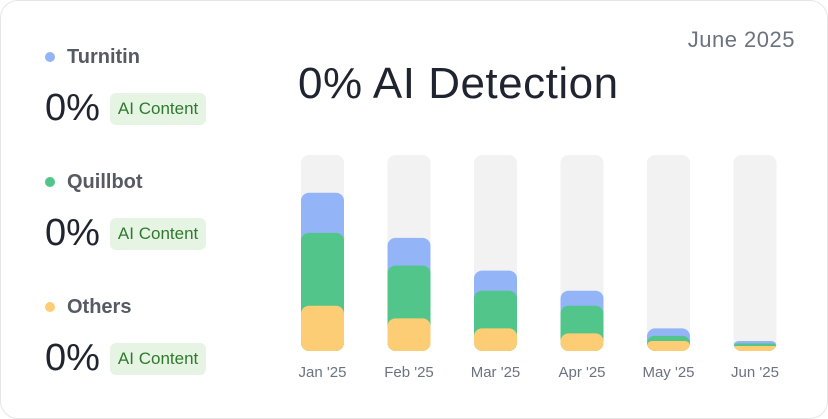 The image size is (828, 419). I want to click on legend-quillbot: Quillbot 0% AI Content, so click(155, 212).